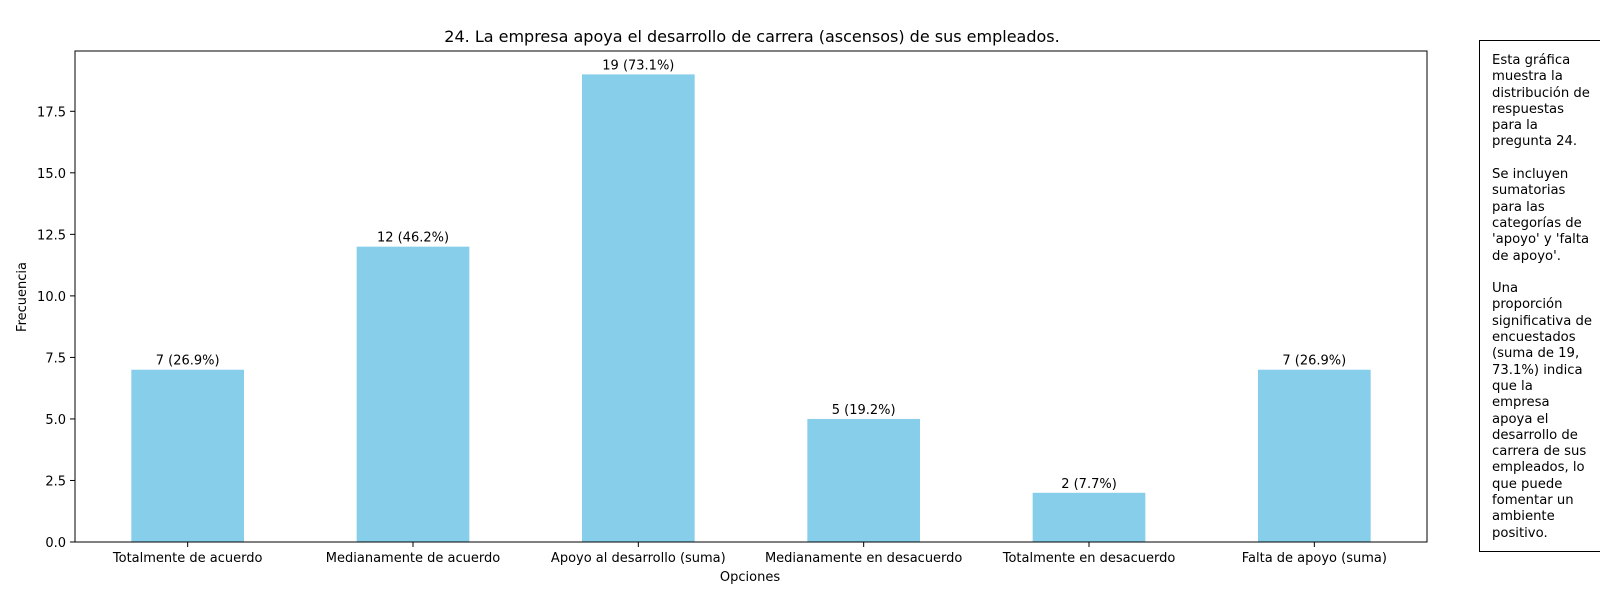 The width and height of the screenshot is (1600, 600). What do you see at coordinates (51, 235) in the screenshot?
I see `y-tick-label: 12.5` at bounding box center [51, 235].